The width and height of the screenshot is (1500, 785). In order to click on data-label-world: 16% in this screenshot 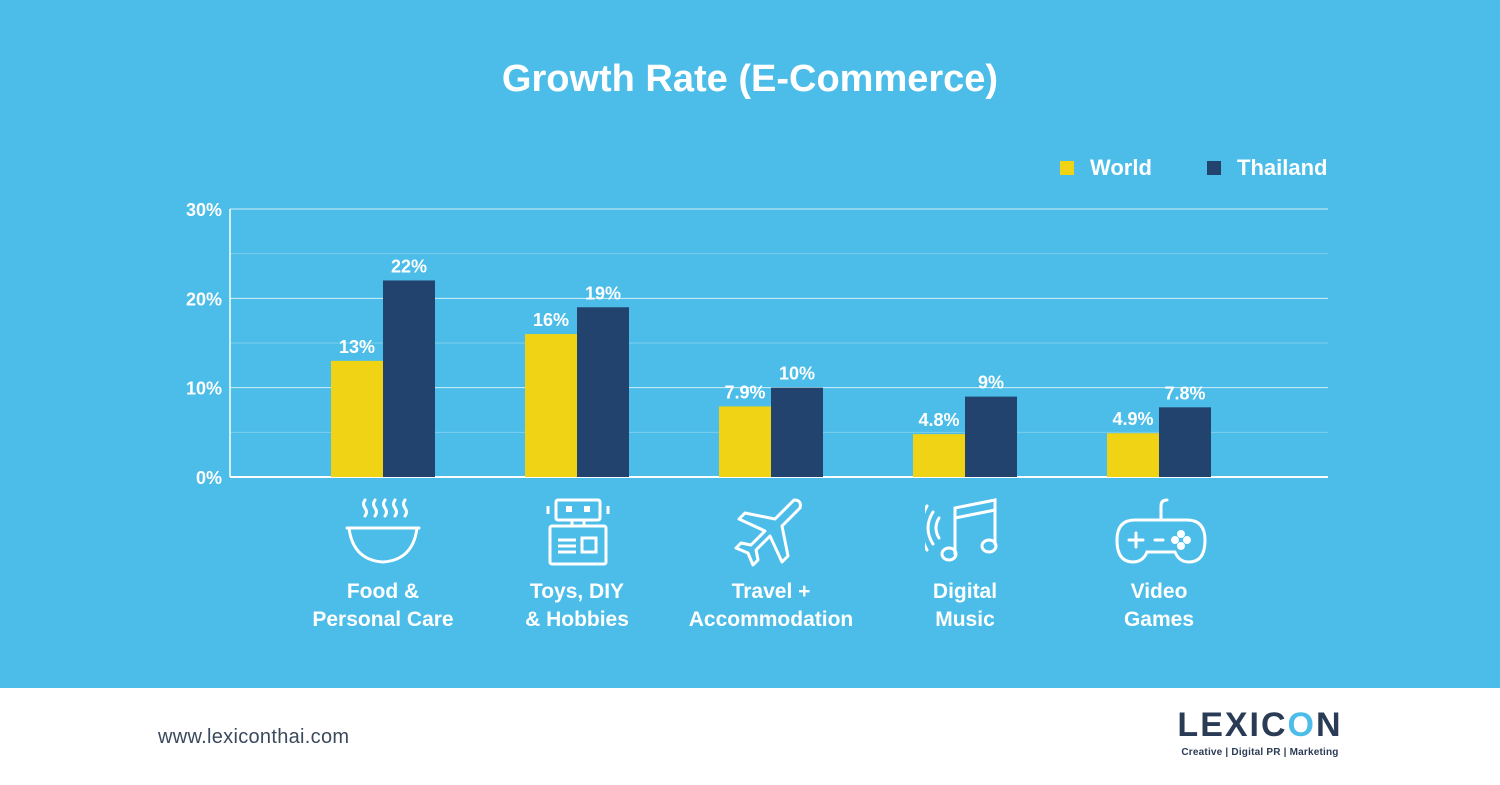, I will do `click(551, 320)`.